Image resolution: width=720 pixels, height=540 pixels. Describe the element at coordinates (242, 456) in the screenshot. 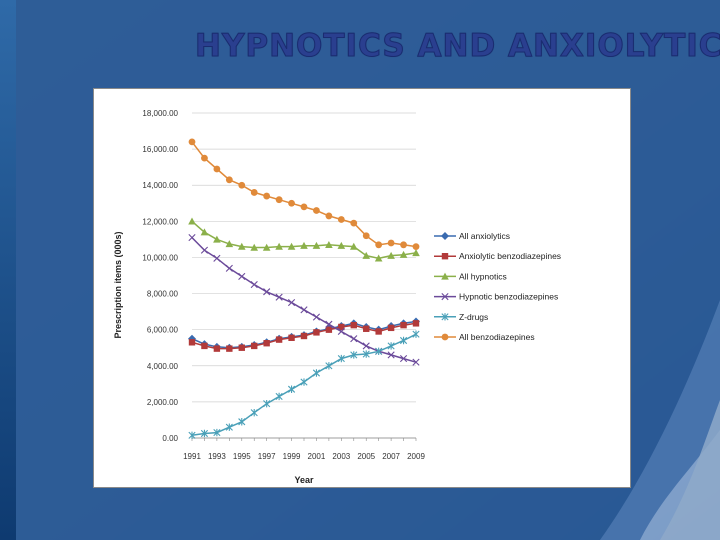

I see `x-tick-label: 1995` at that location.